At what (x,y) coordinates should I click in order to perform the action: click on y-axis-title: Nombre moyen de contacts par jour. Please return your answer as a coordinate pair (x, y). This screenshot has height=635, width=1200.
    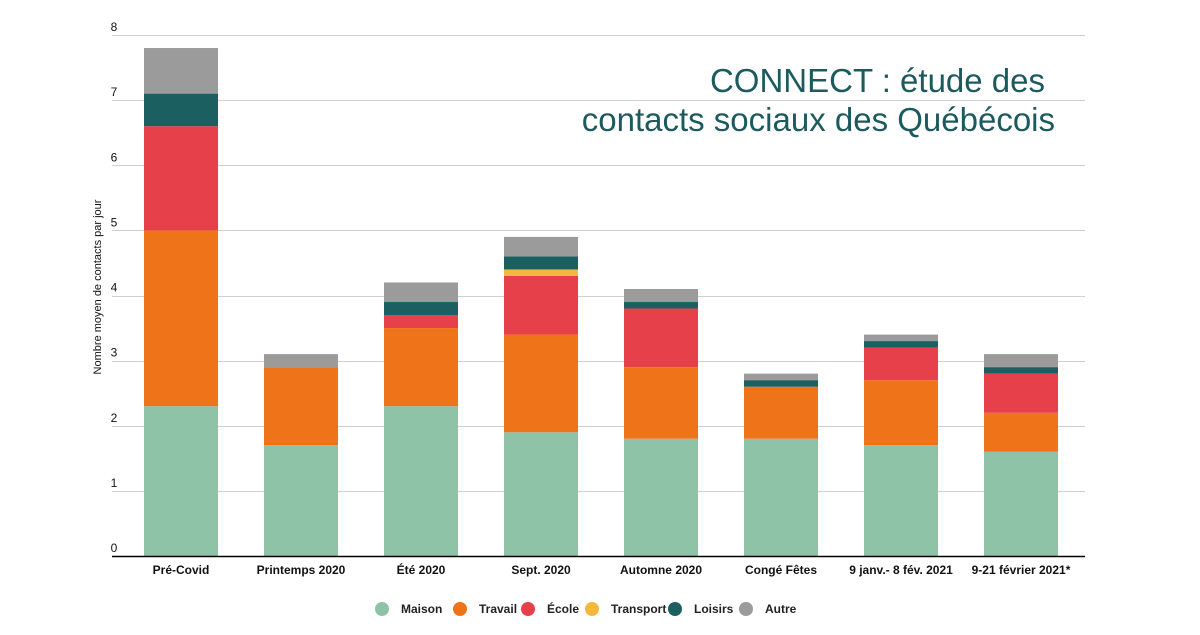
    Looking at the image, I should click on (98, 286).